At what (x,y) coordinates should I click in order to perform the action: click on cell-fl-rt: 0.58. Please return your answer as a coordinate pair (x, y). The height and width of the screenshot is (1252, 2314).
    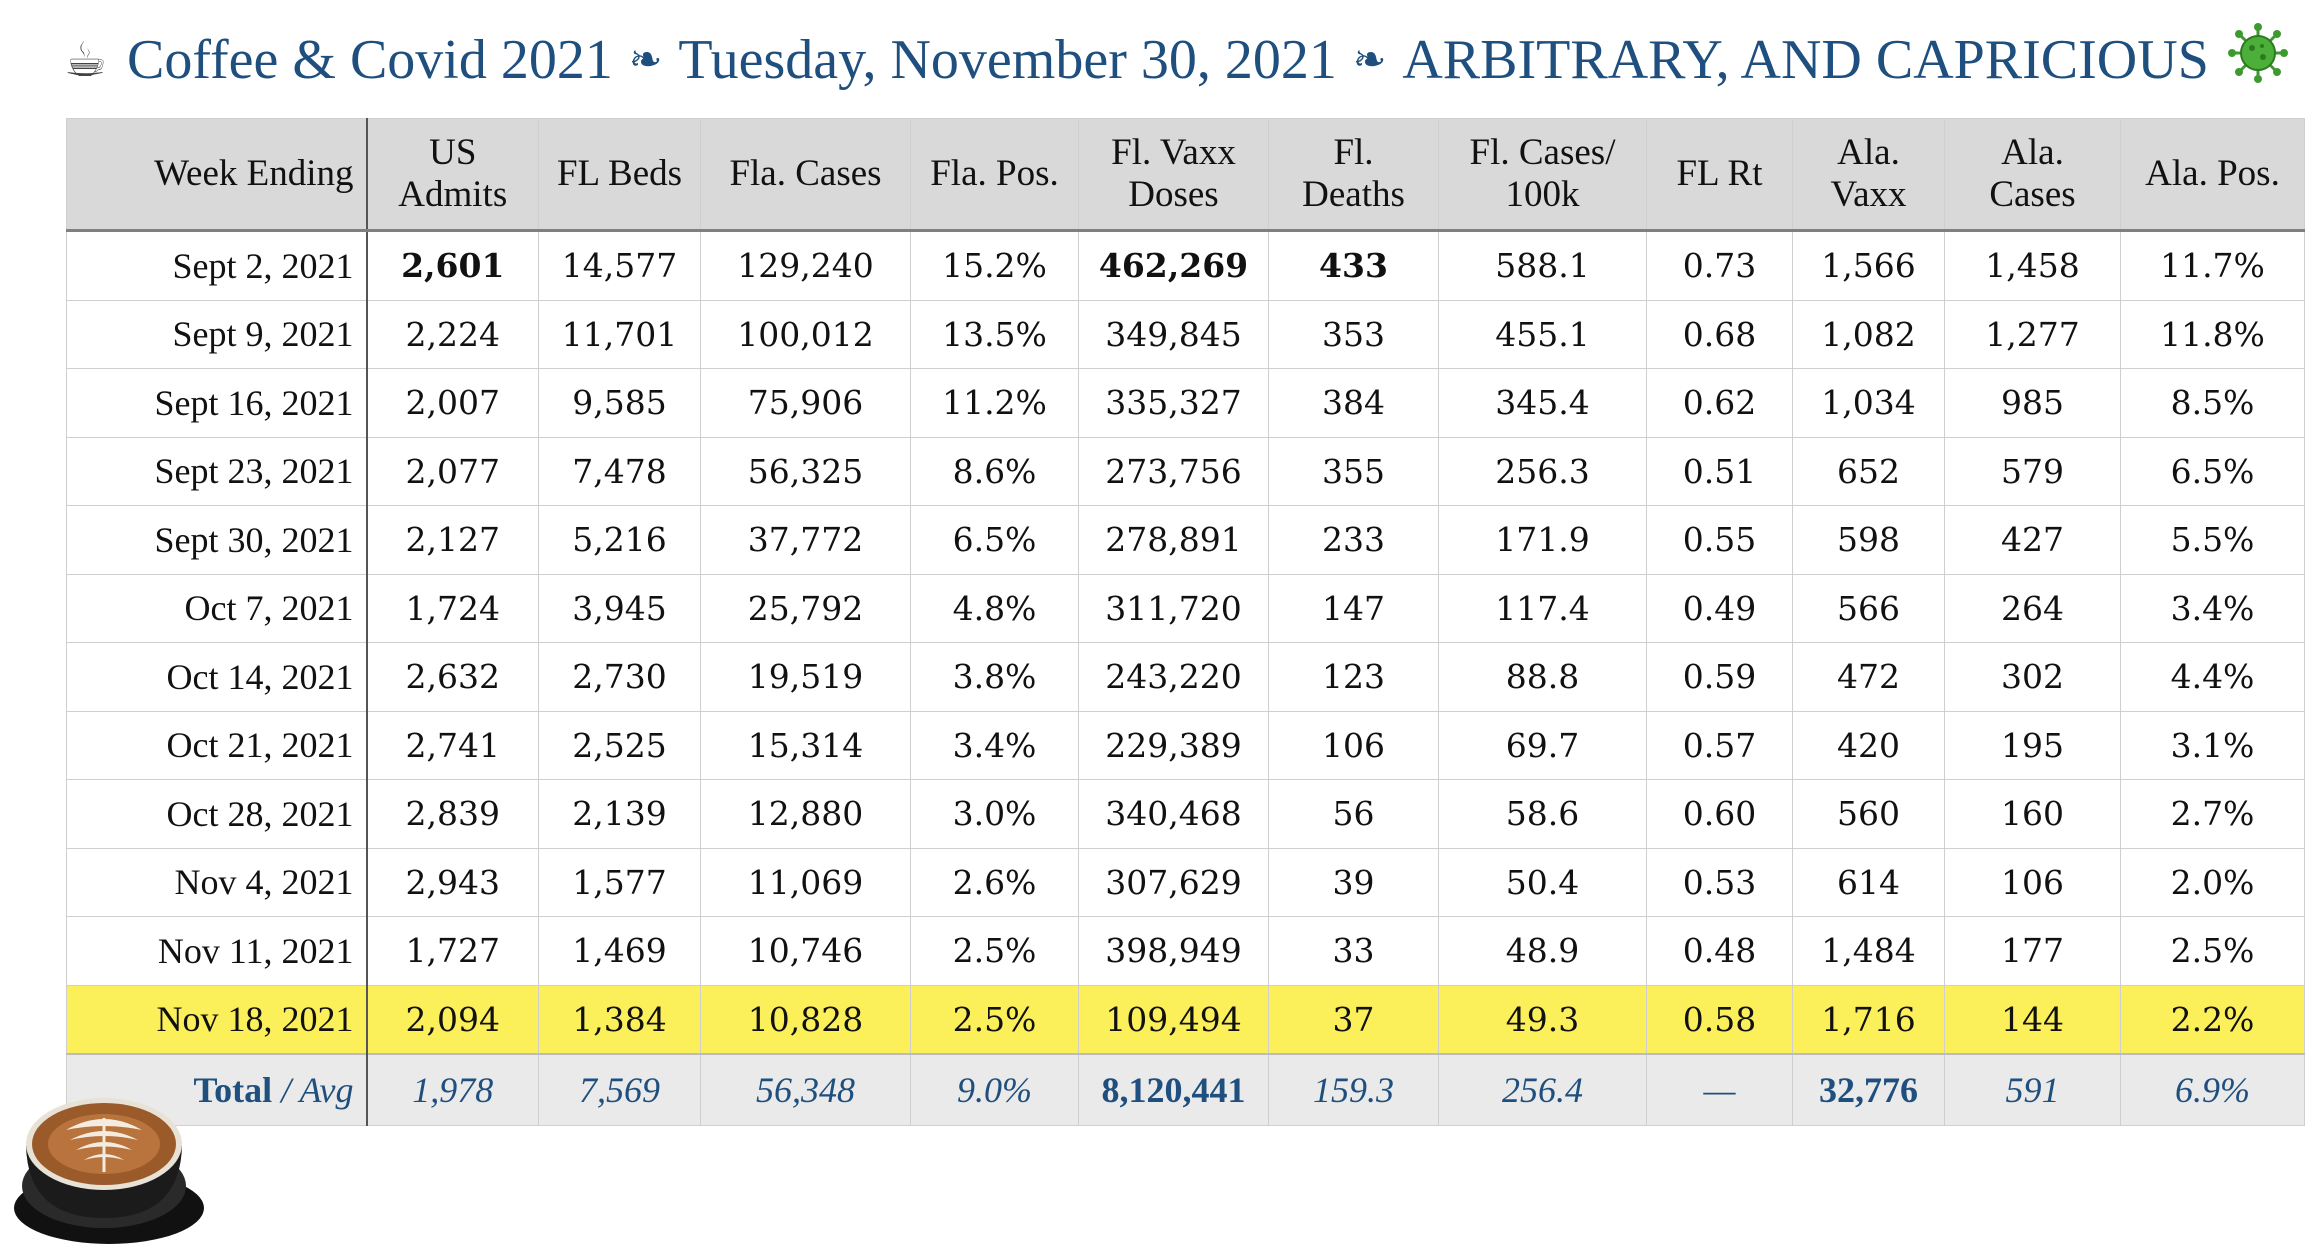
    Looking at the image, I should click on (1719, 1020).